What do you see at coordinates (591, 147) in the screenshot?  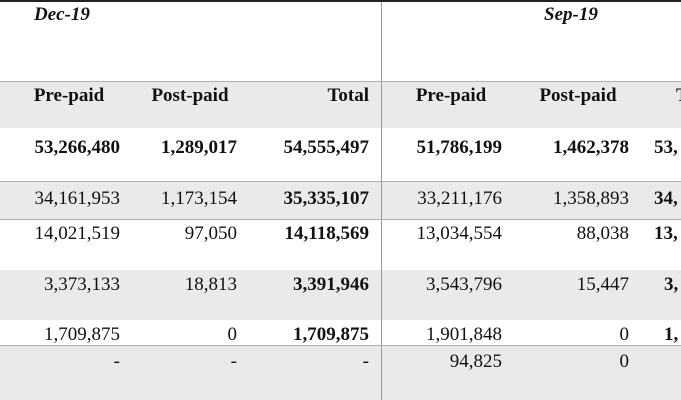 I see `table-cell: 1,462,378` at bounding box center [591, 147].